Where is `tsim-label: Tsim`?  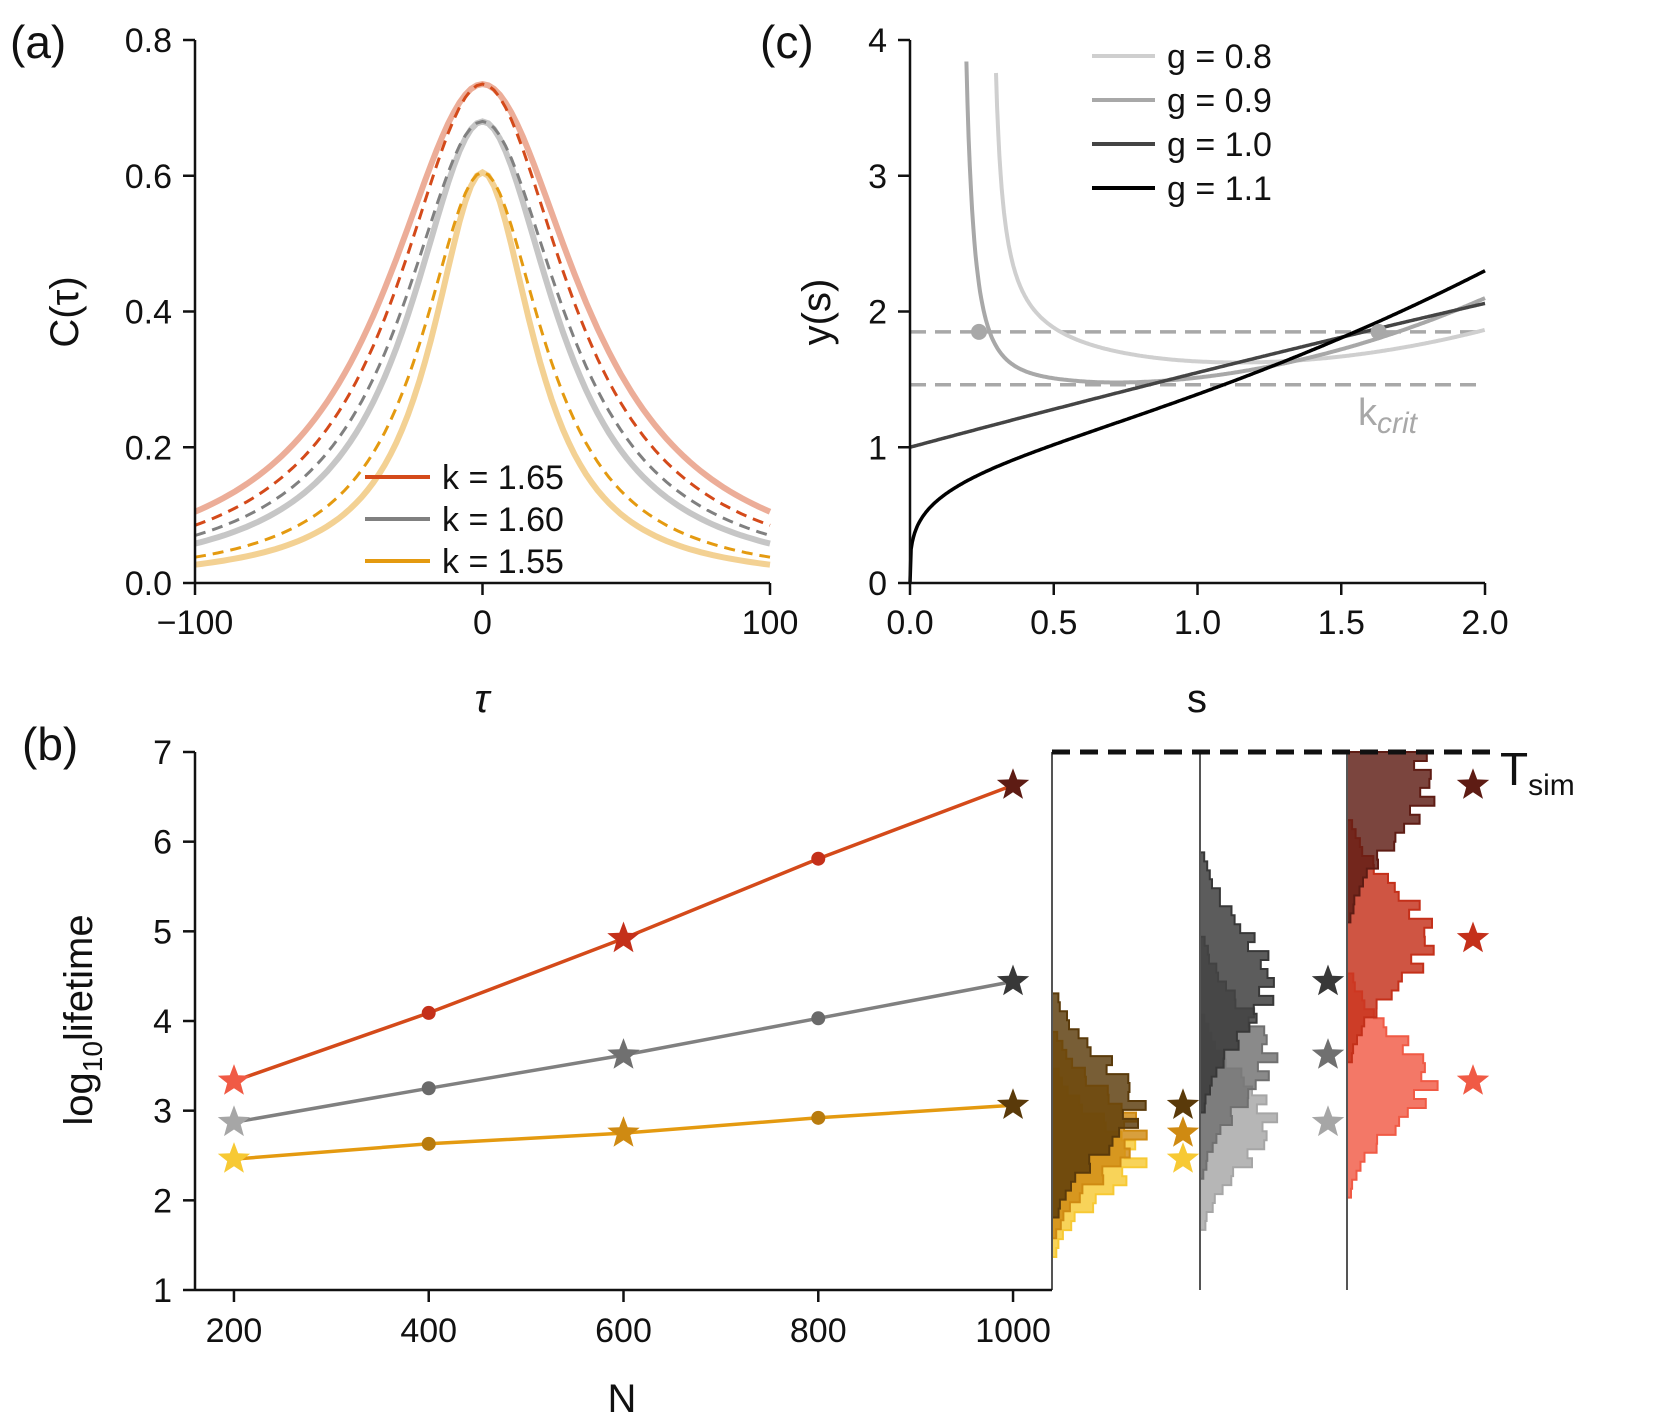 tsim-label: Tsim is located at coordinates (1537, 772).